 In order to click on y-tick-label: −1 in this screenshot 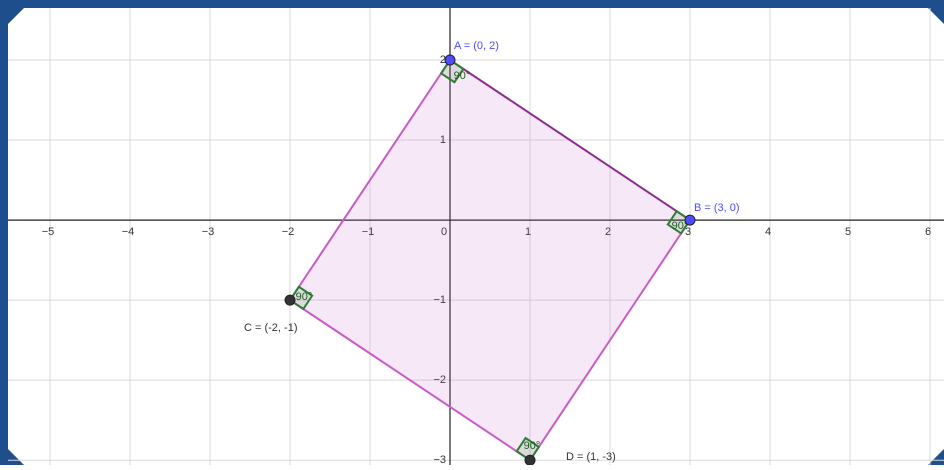, I will do `click(439, 300)`.